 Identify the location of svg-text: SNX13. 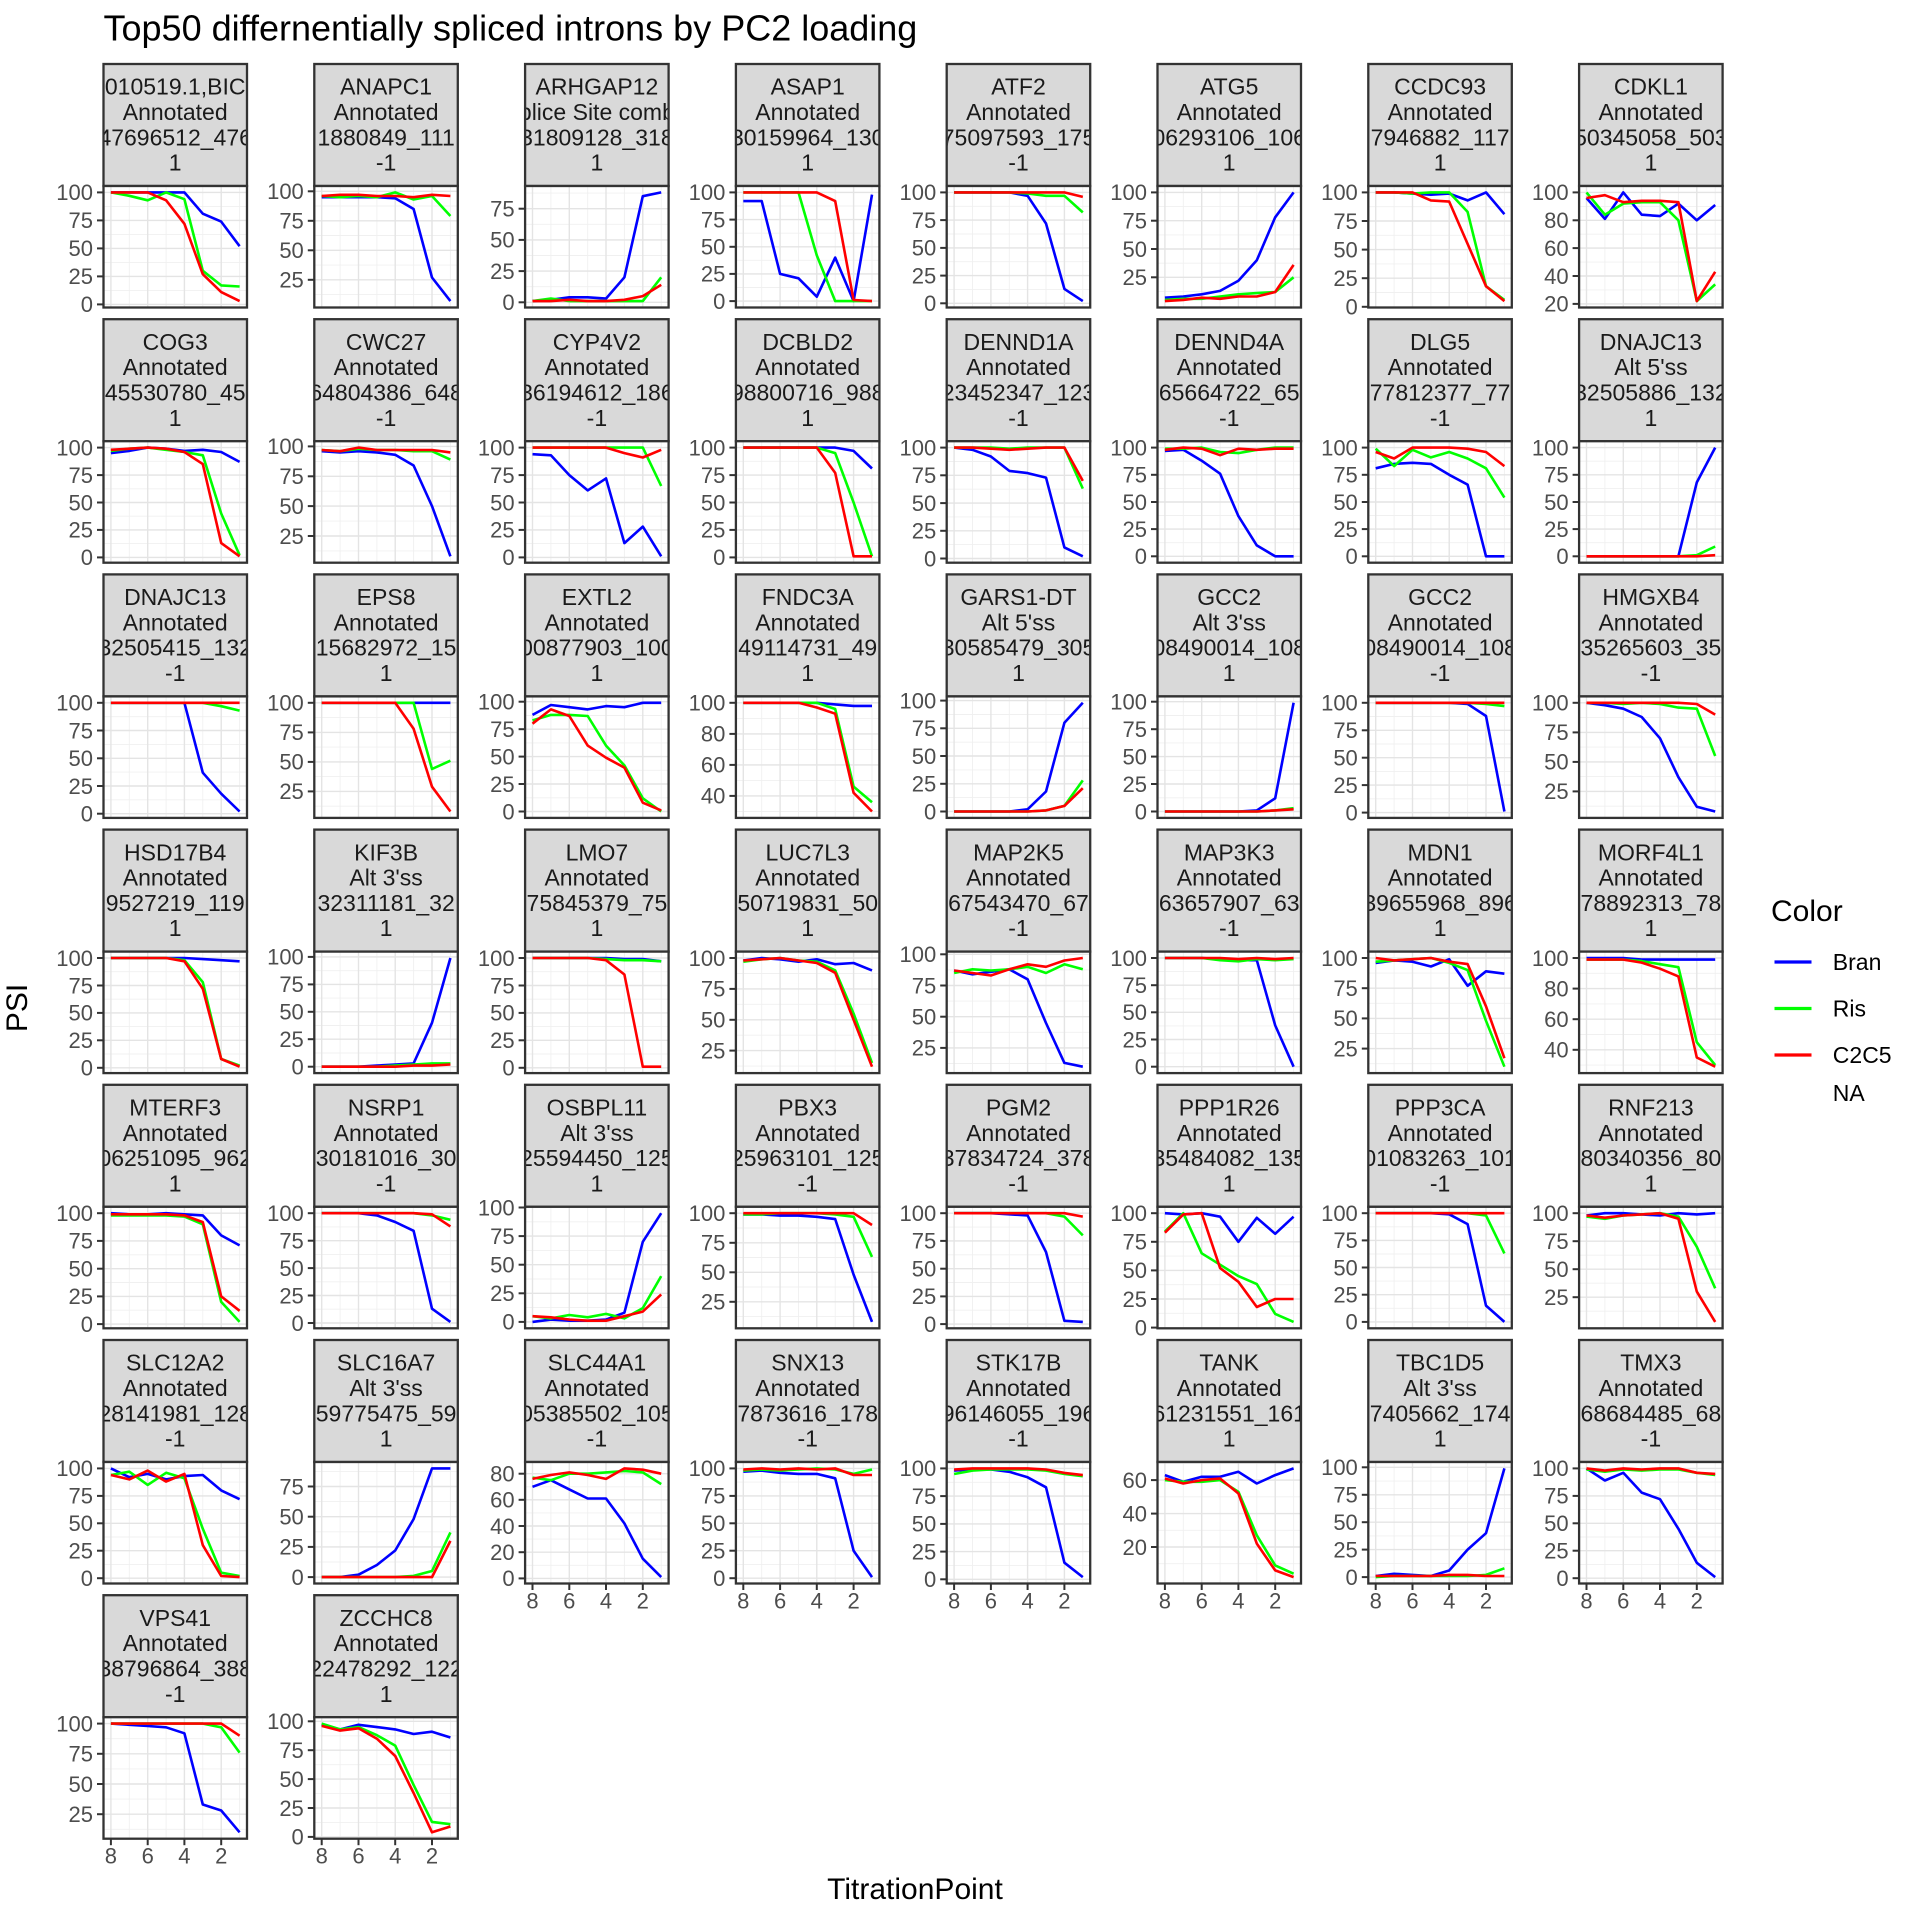
(807, 1363).